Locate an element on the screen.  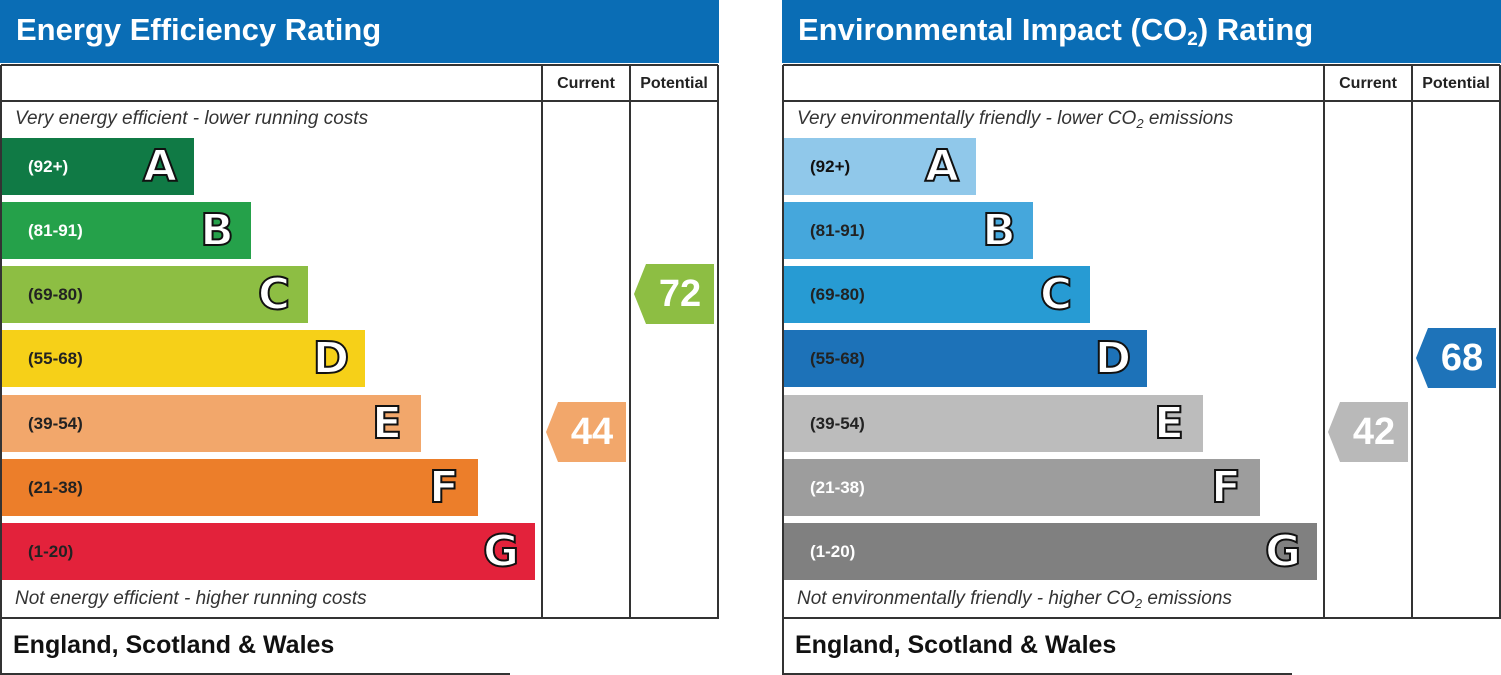
chart-header: Environmental Impact (CO2) Rating is located at coordinates (1141, 31).